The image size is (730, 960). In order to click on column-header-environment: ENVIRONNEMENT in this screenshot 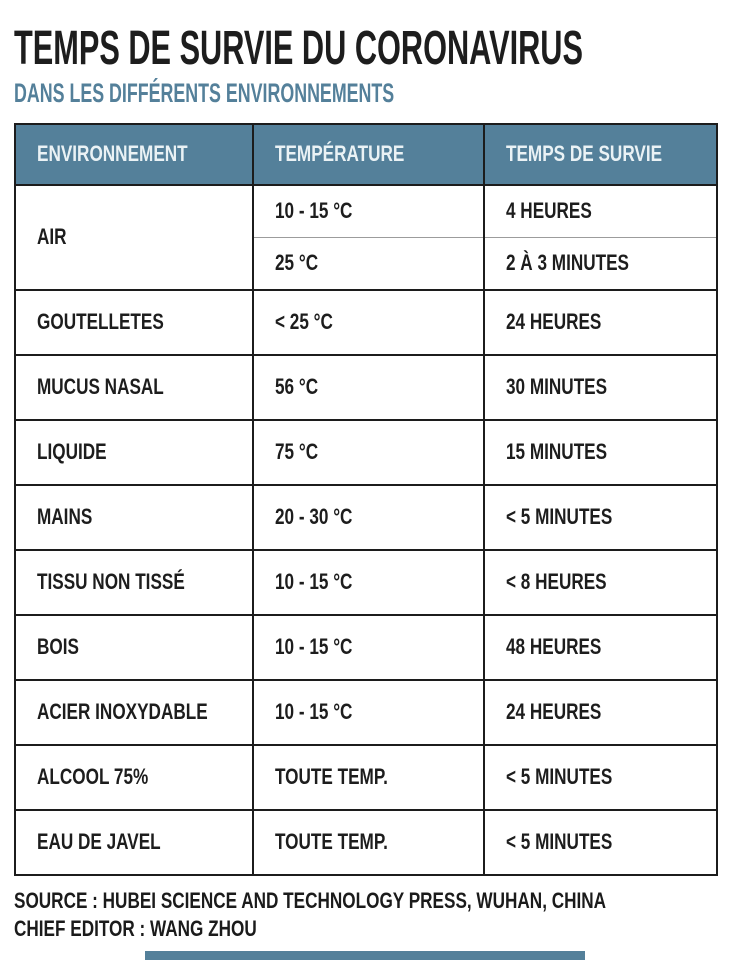, I will do `click(134, 154)`.